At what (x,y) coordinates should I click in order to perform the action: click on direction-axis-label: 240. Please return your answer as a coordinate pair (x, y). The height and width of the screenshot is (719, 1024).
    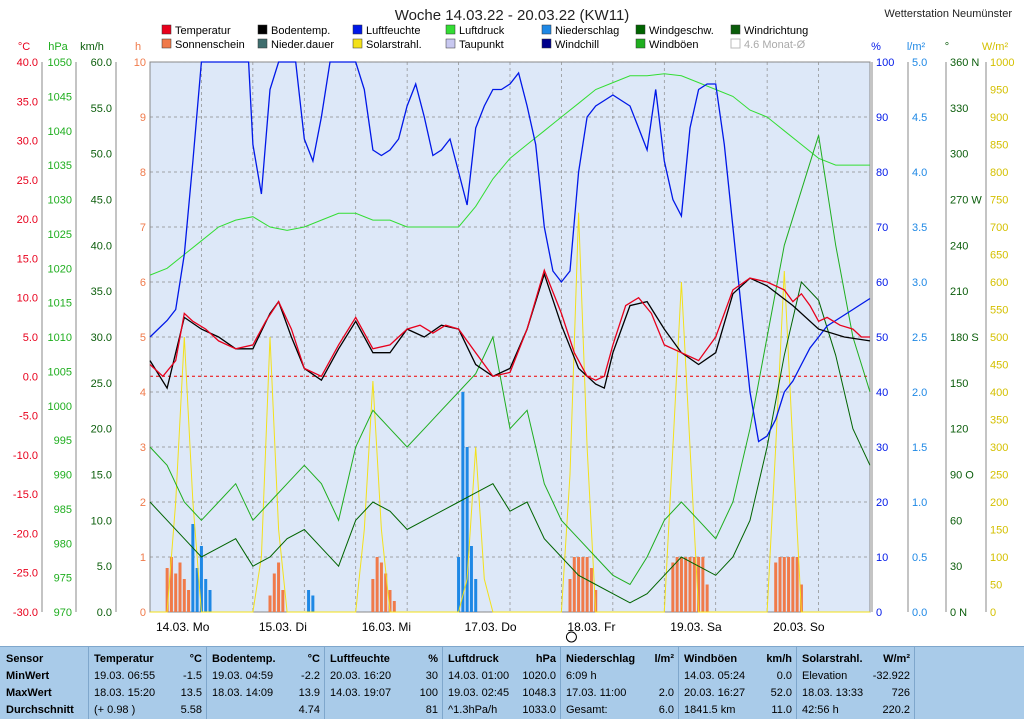
    Looking at the image, I should click on (959, 246).